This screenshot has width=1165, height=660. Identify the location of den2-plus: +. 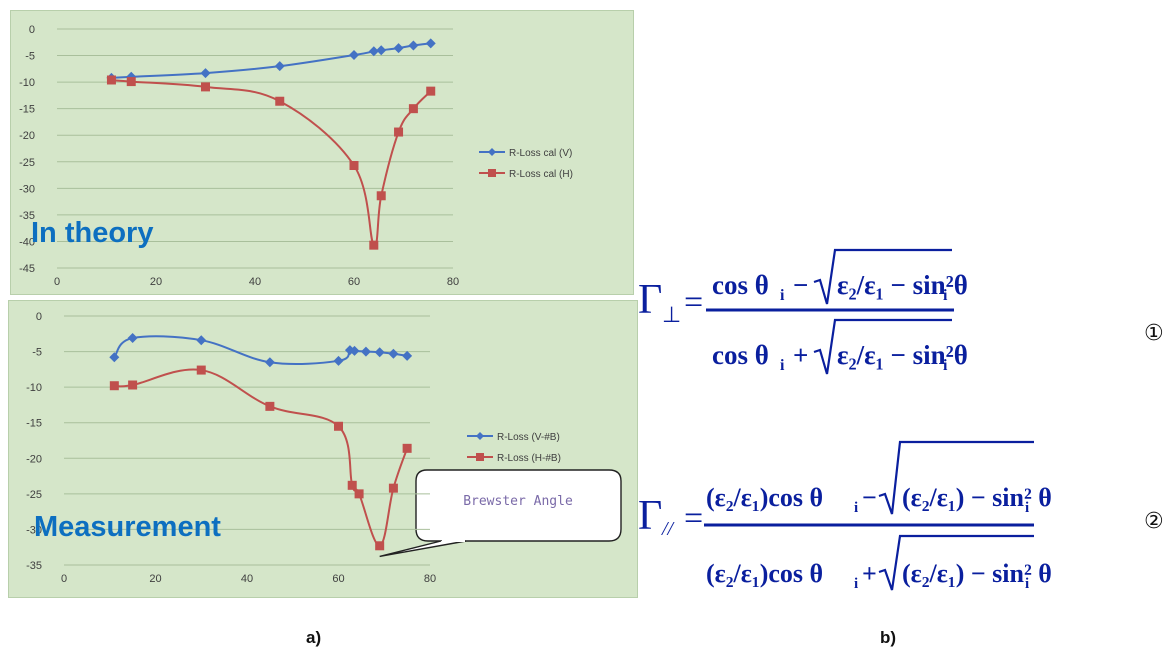
(869, 573).